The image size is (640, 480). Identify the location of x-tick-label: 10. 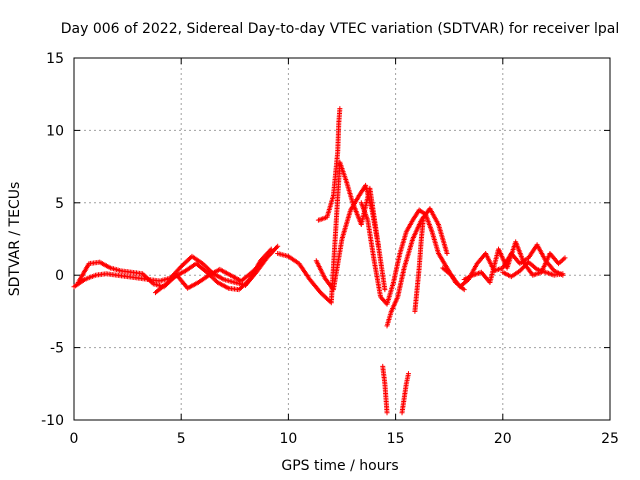
(288, 439).